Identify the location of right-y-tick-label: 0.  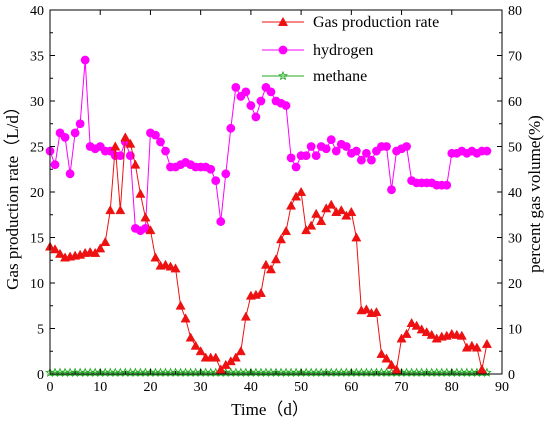
(511, 375).